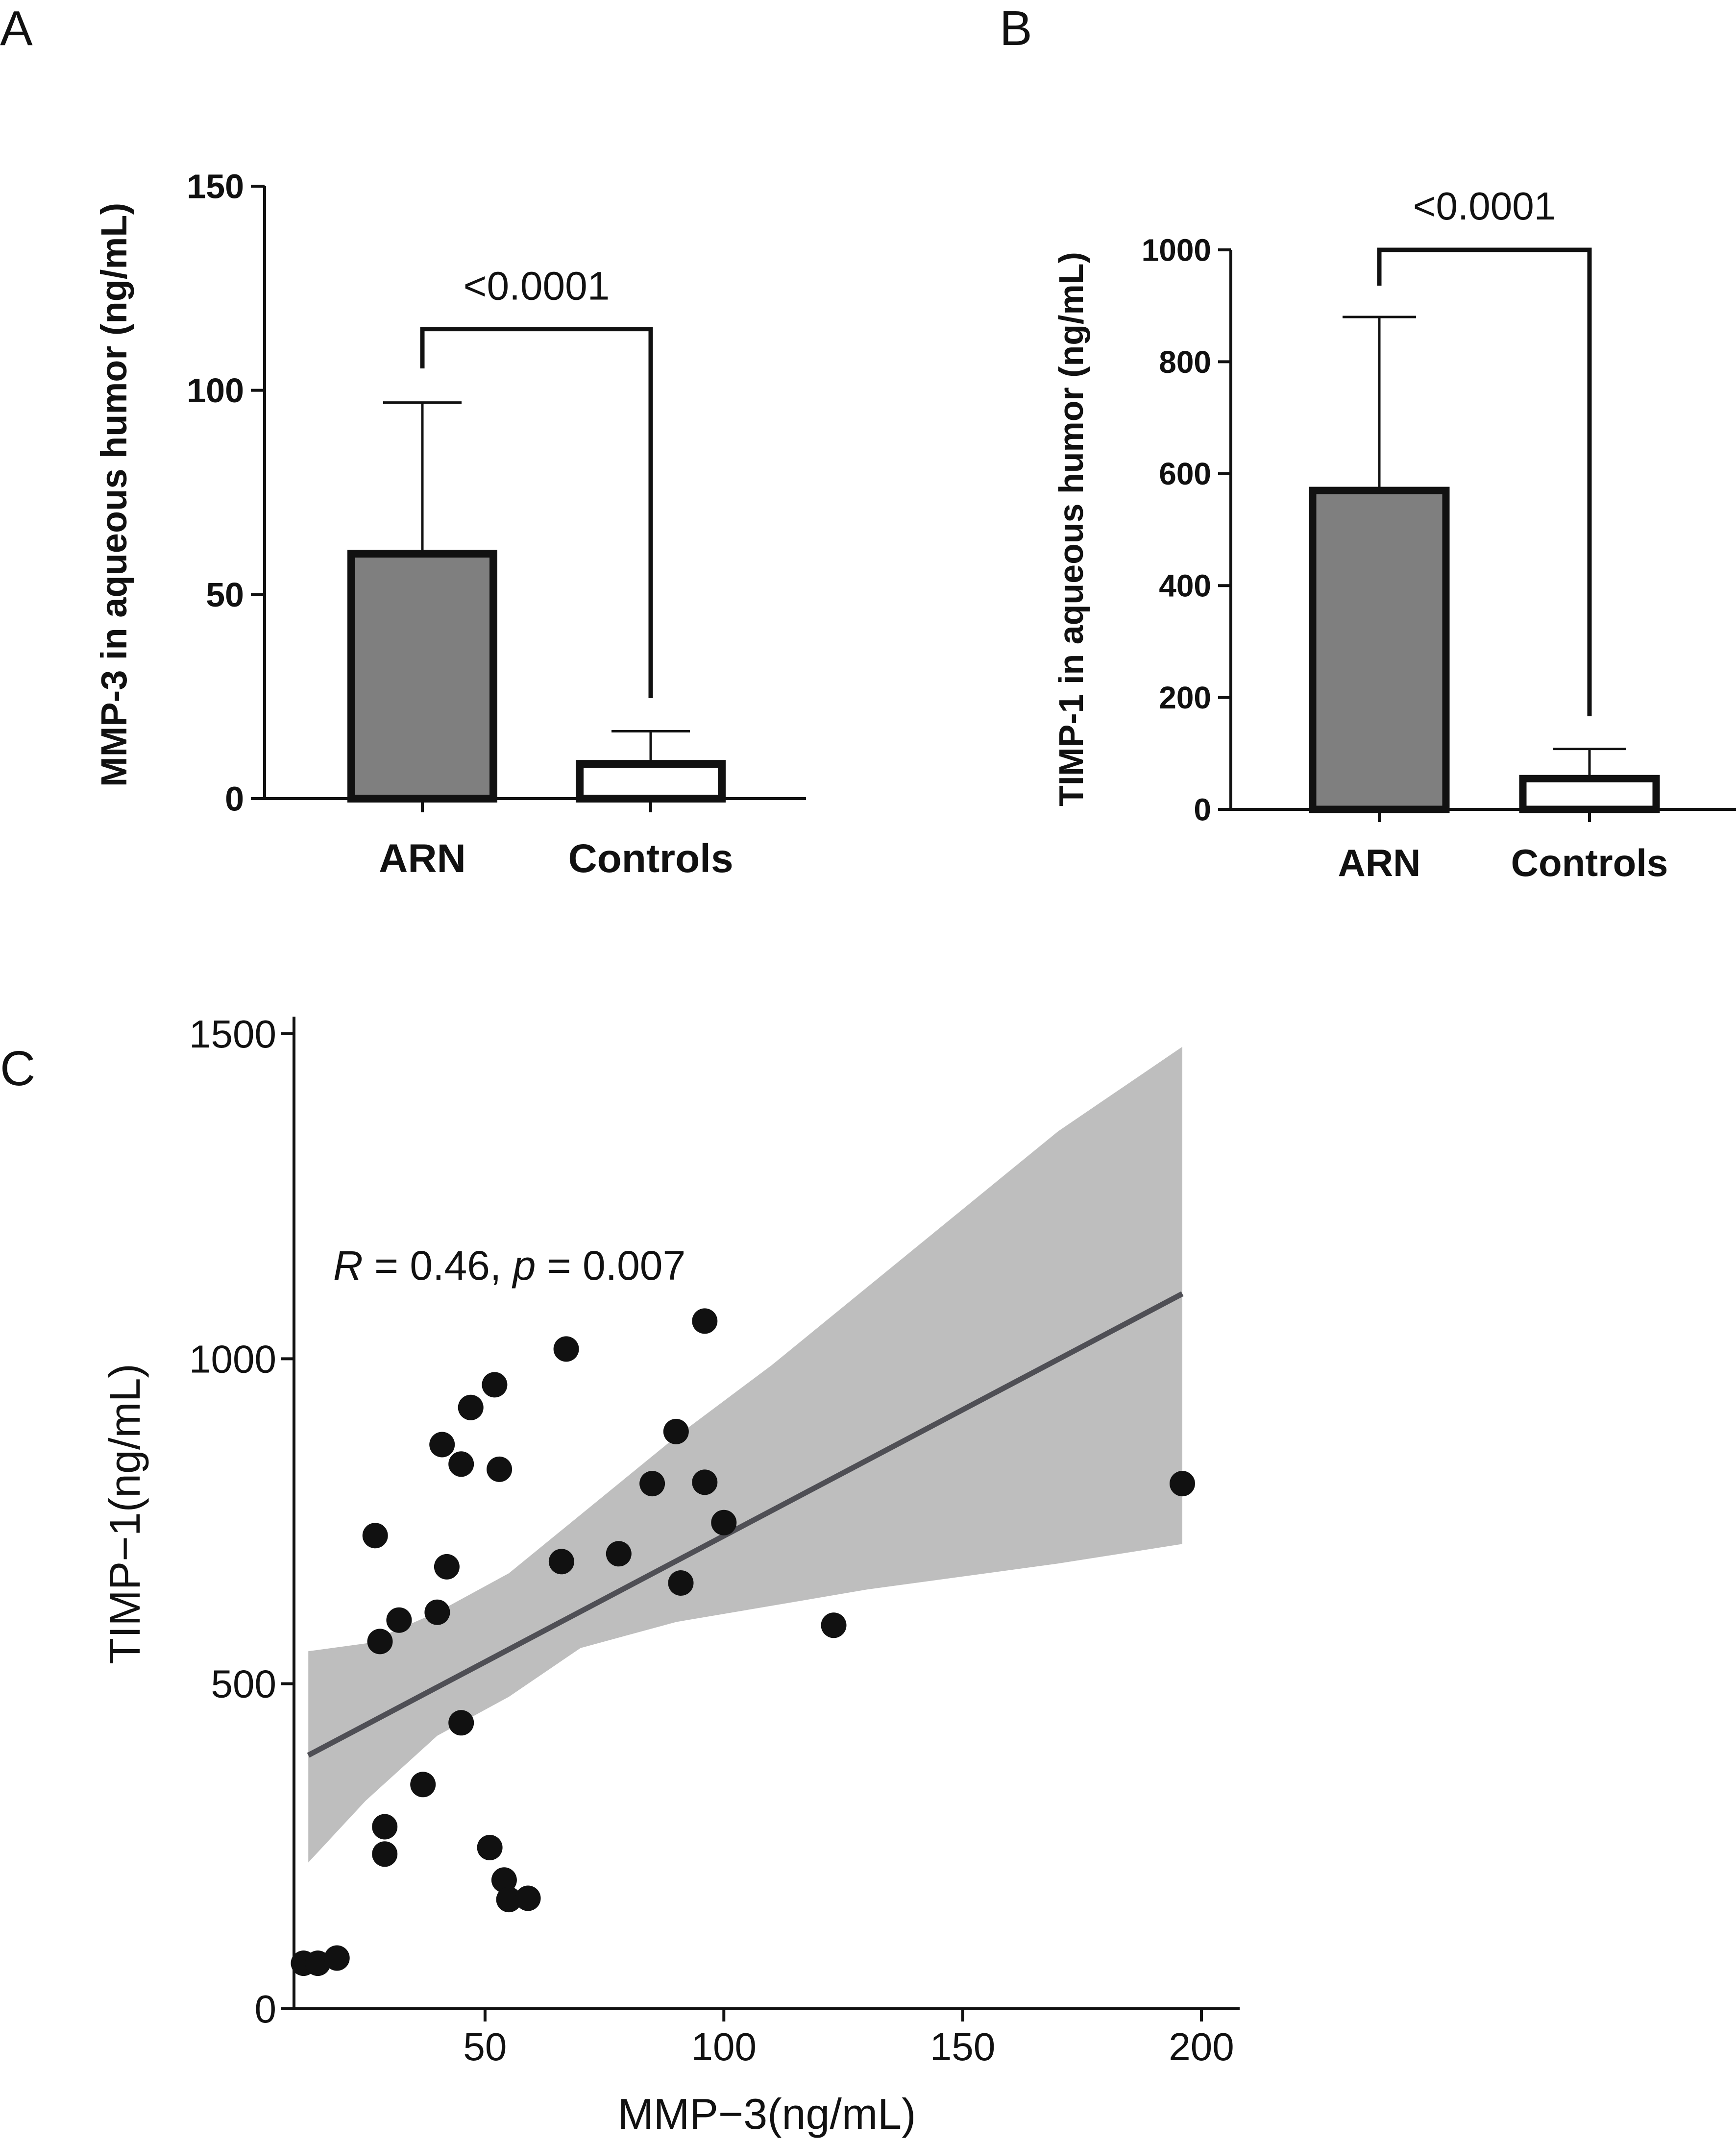 This screenshot has height=2143, width=1736. Describe the element at coordinates (1202, 809) in the screenshot. I see `panel-b-y-tick-label: 0` at that location.